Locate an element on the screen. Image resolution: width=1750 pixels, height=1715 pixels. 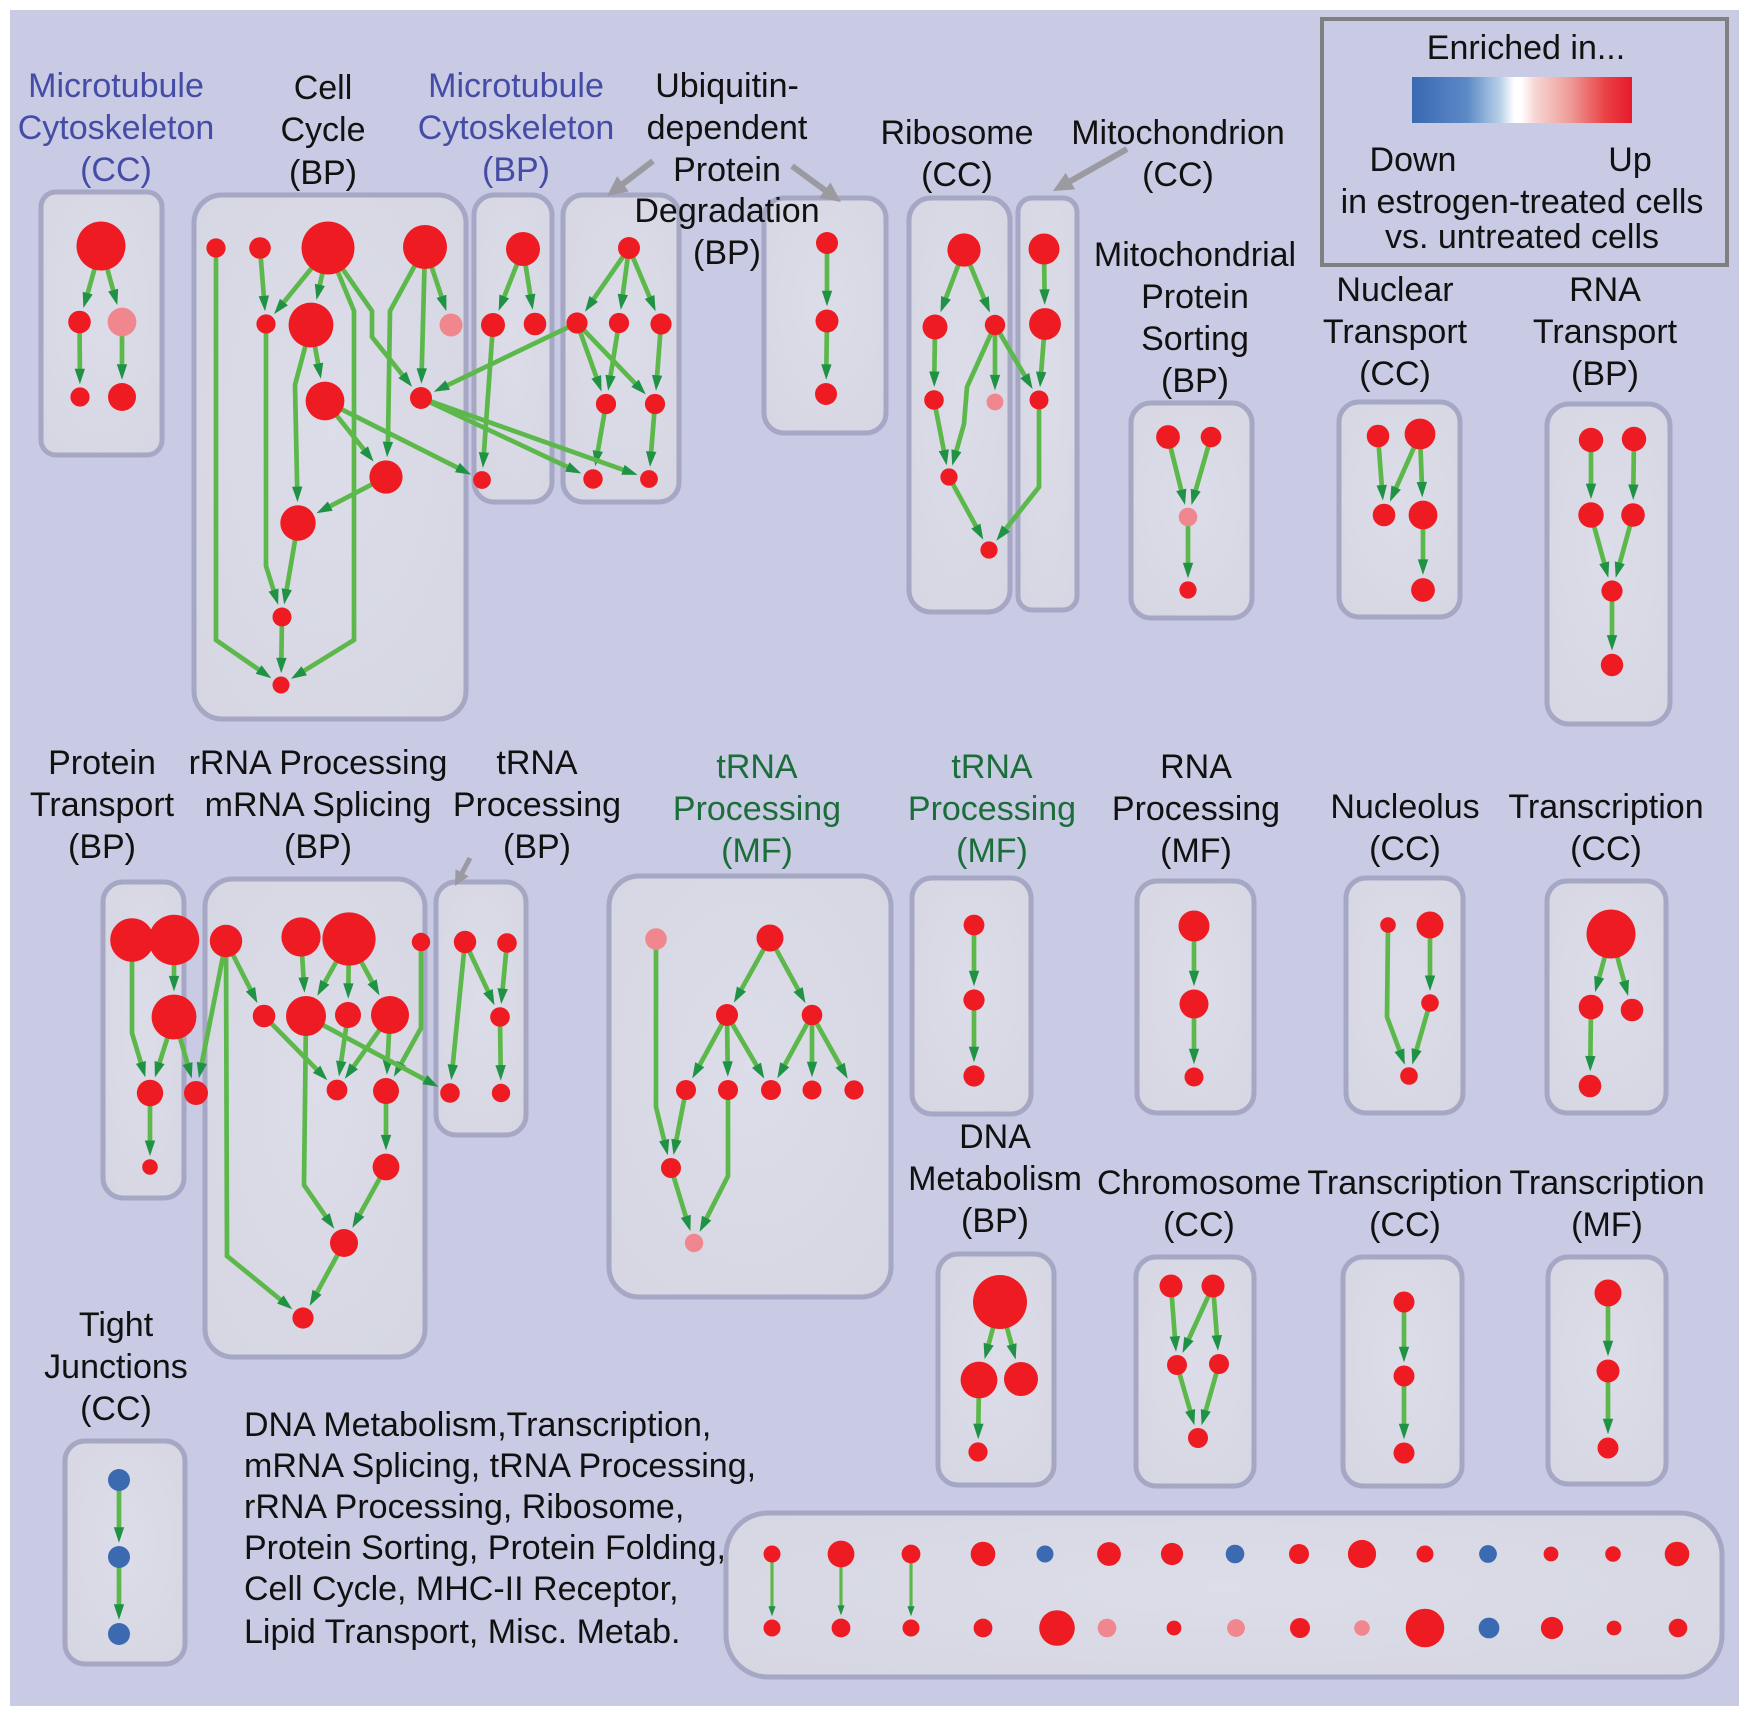
svg-text:Protein Sorting, Protein Foldi: Protein Sorting, Protein Folding, is located at coordinates (485, 1548).